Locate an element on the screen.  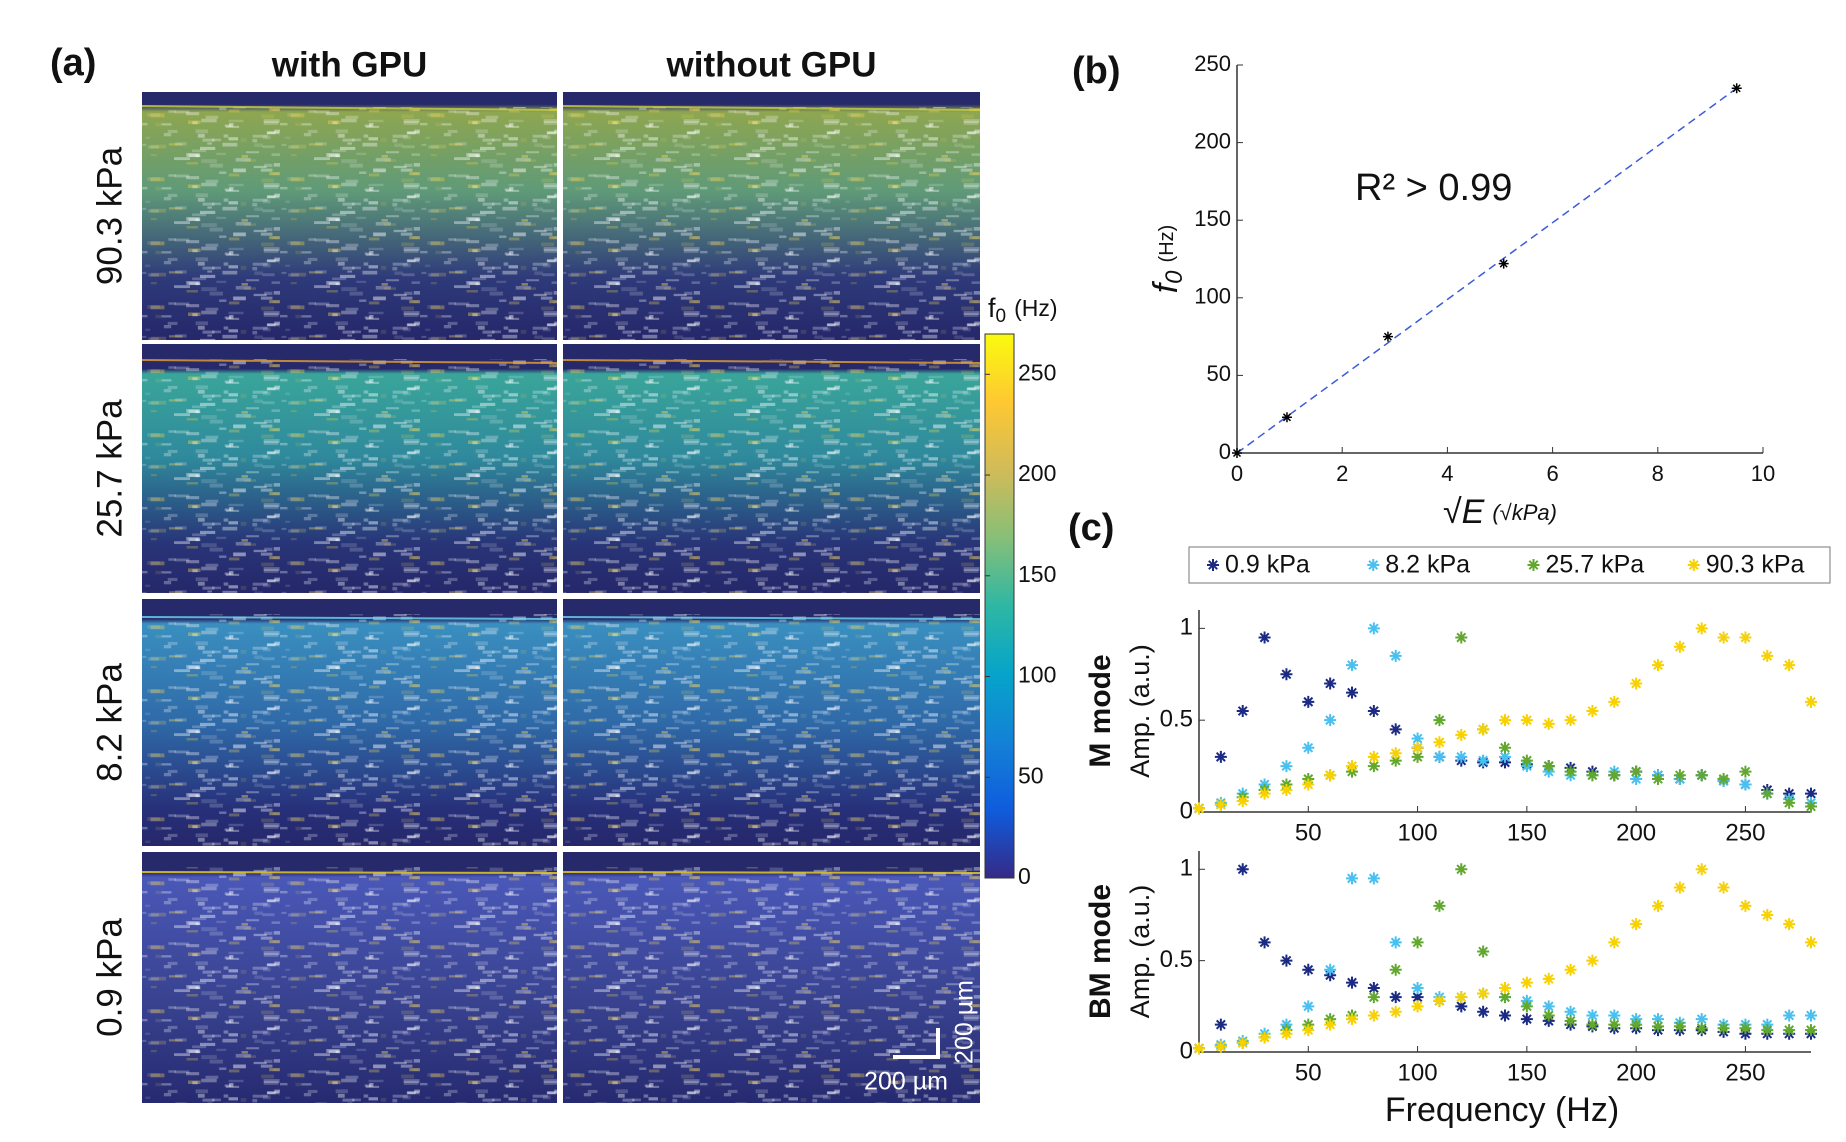
row-label: 90.3 kPa is located at coordinates (109, 215).